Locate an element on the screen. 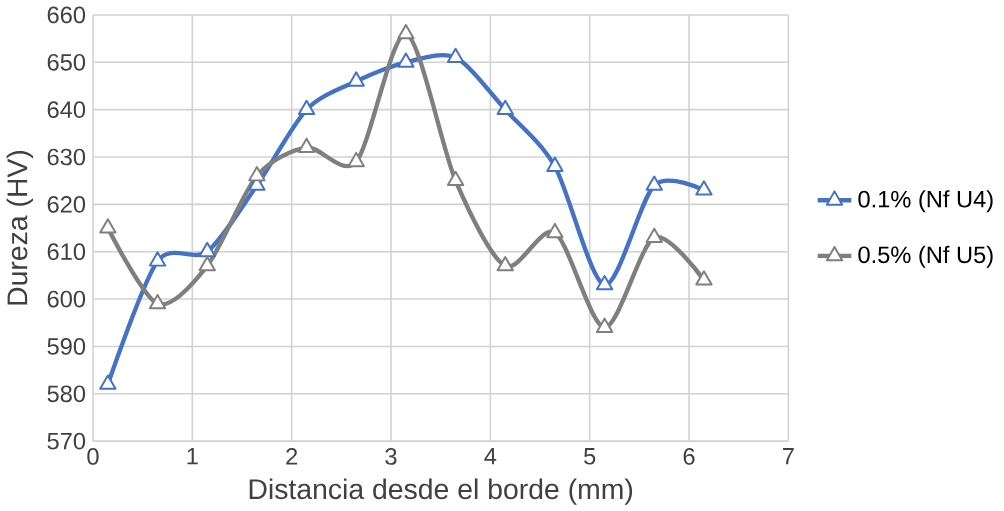 The image size is (1004, 511). x-axis-title: Distancia desde el borde (mm) is located at coordinates (441, 491).